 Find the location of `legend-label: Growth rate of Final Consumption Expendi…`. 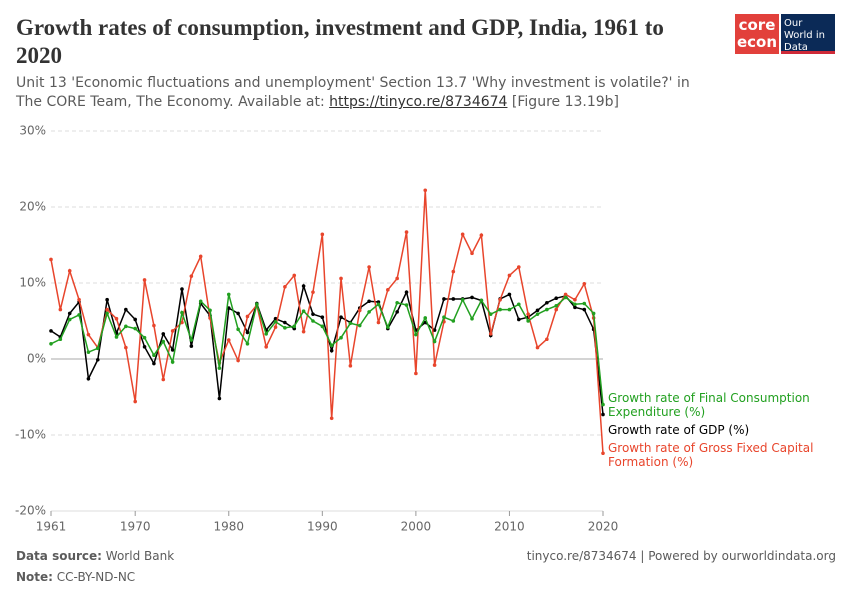

legend-label: Growth rate of Final Consumption Expendi… is located at coordinates (709, 404).